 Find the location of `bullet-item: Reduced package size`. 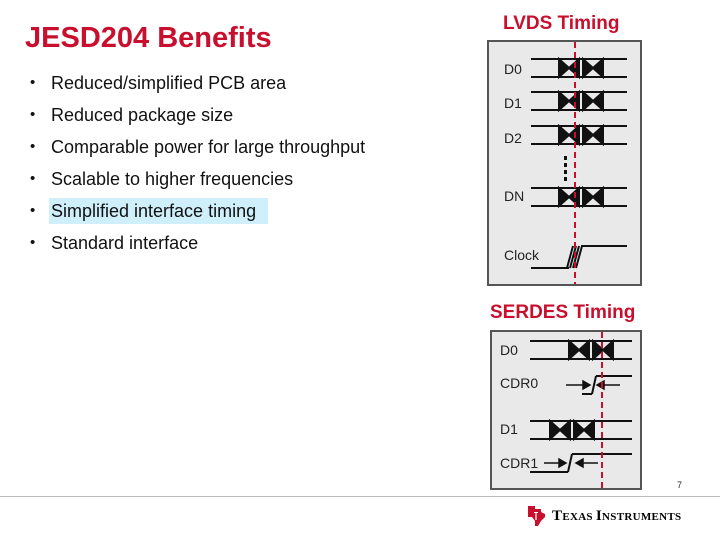

bullet-item: Reduced package size is located at coordinates (203, 118).